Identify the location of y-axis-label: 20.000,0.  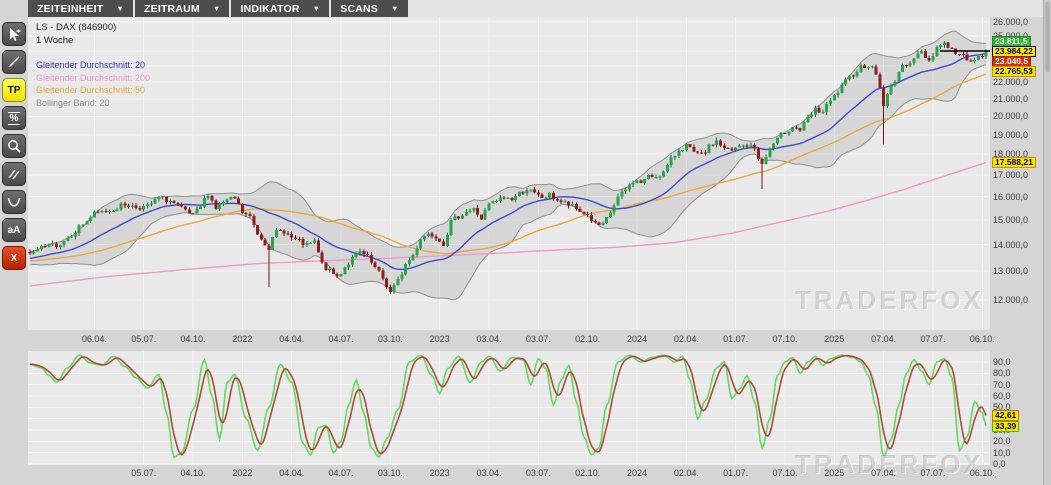
(1011, 116).